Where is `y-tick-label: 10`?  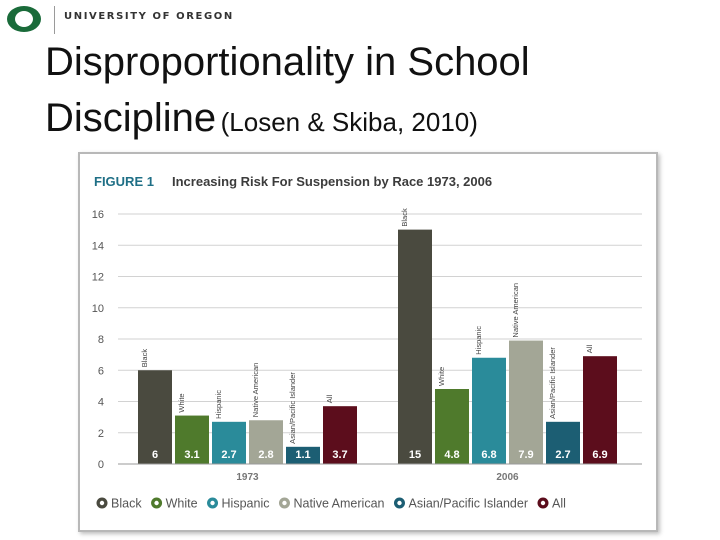
y-tick-label: 10 is located at coordinates (98, 309).